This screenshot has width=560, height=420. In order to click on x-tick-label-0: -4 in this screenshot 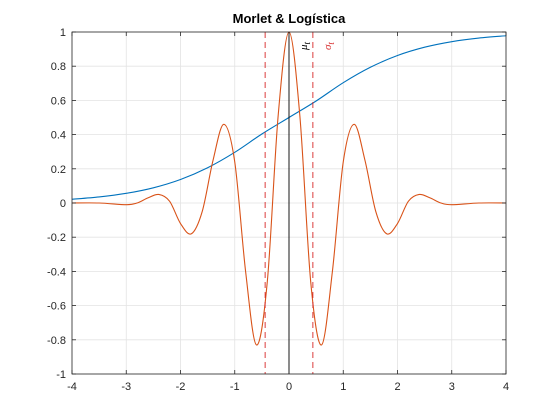, I will do `click(72, 387)`.